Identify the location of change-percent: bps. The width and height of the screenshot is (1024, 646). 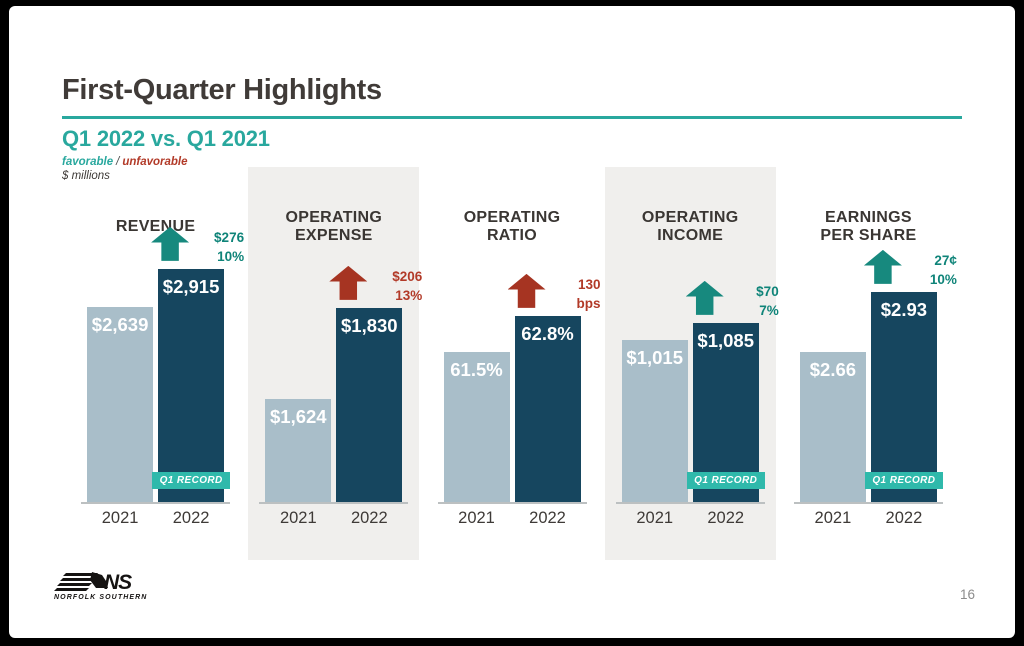
(588, 304).